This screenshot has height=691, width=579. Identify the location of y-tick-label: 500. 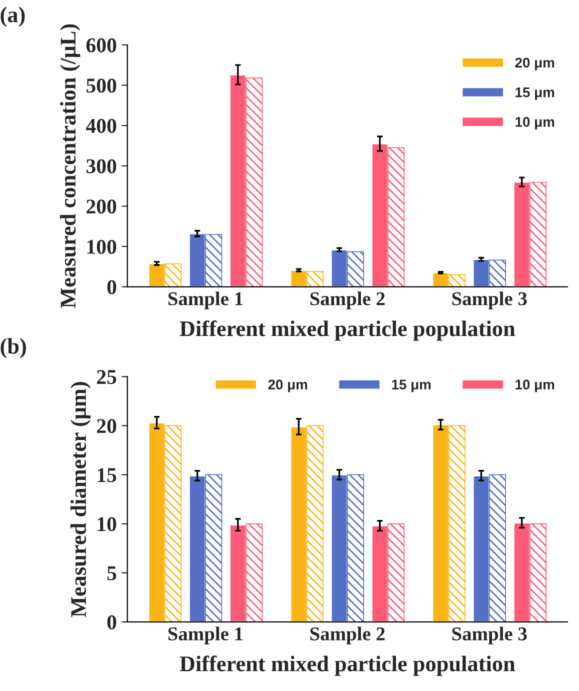
(101, 85).